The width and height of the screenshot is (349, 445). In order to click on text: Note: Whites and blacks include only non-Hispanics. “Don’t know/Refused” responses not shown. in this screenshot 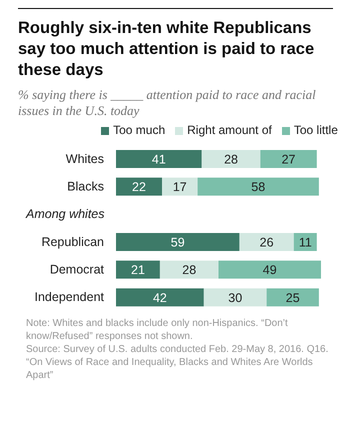, I will do `click(157, 330)`.